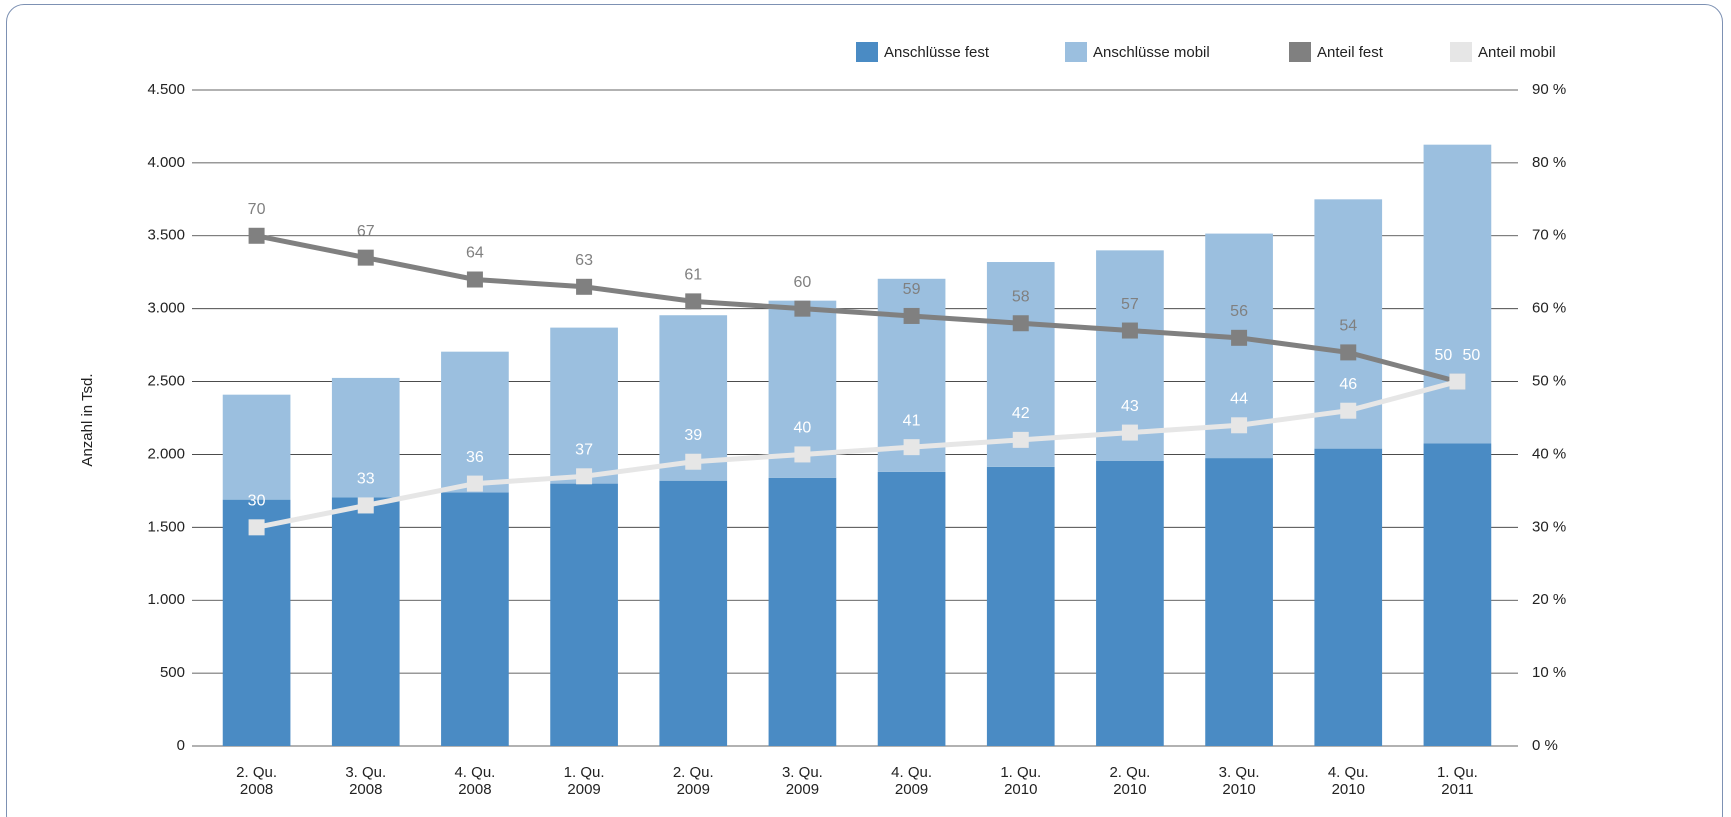 Image resolution: width=1731 pixels, height=817 pixels. Describe the element at coordinates (803, 428) in the screenshot. I see `data-label: 40` at that location.